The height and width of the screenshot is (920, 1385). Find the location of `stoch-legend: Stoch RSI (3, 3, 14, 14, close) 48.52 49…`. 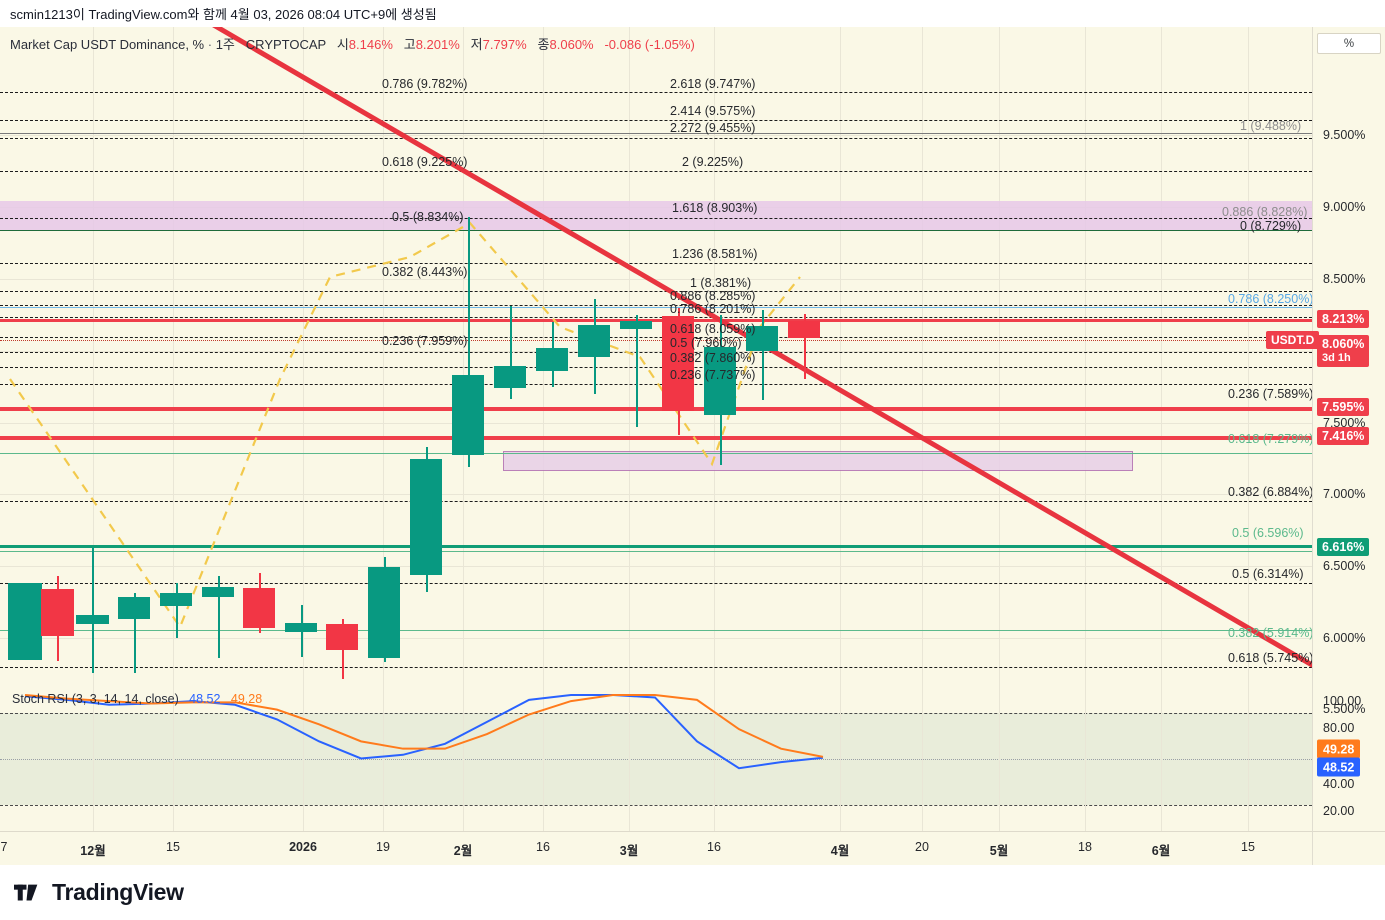

stoch-legend: Stoch RSI (3, 3, 14, 14, close) 48.52 49… is located at coordinates (137, 699).